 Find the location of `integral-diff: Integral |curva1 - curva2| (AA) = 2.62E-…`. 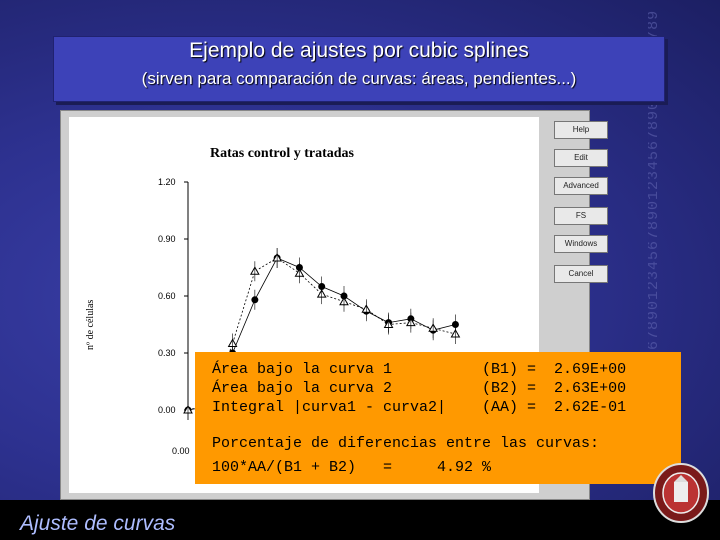

integral-diff: Integral |curva1 - curva2| (AA) = 2.62E-… is located at coordinates (419, 407).